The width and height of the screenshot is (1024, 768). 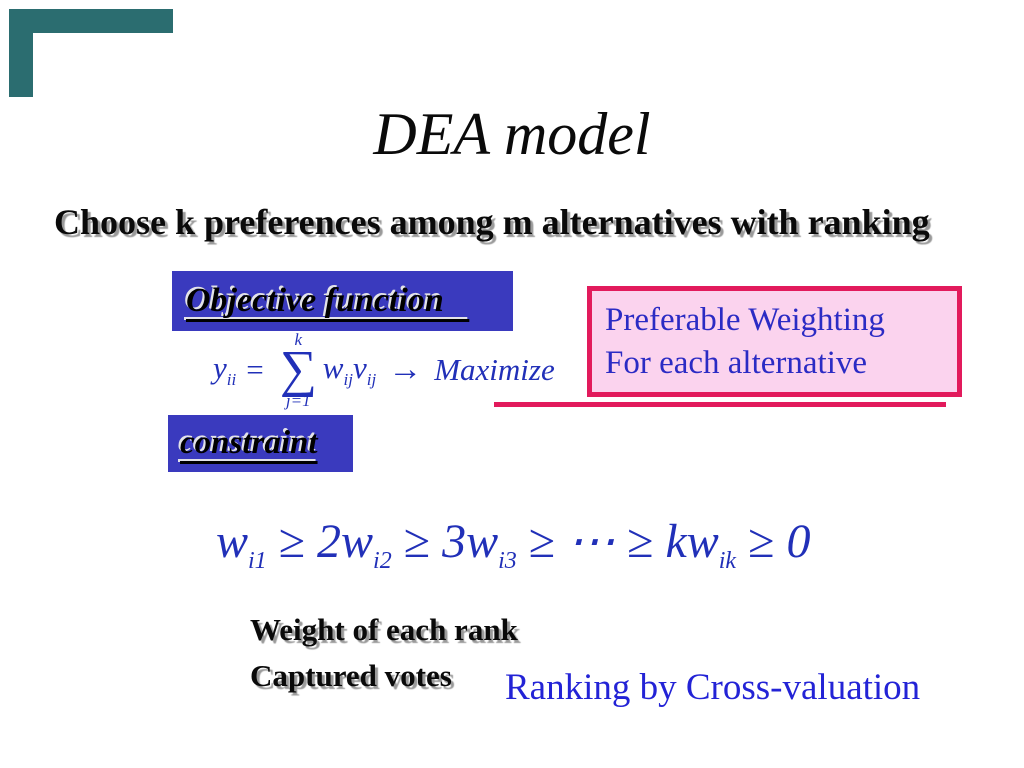 What do you see at coordinates (364, 369) in the screenshot?
I see `formula1-term-v: vij` at bounding box center [364, 369].